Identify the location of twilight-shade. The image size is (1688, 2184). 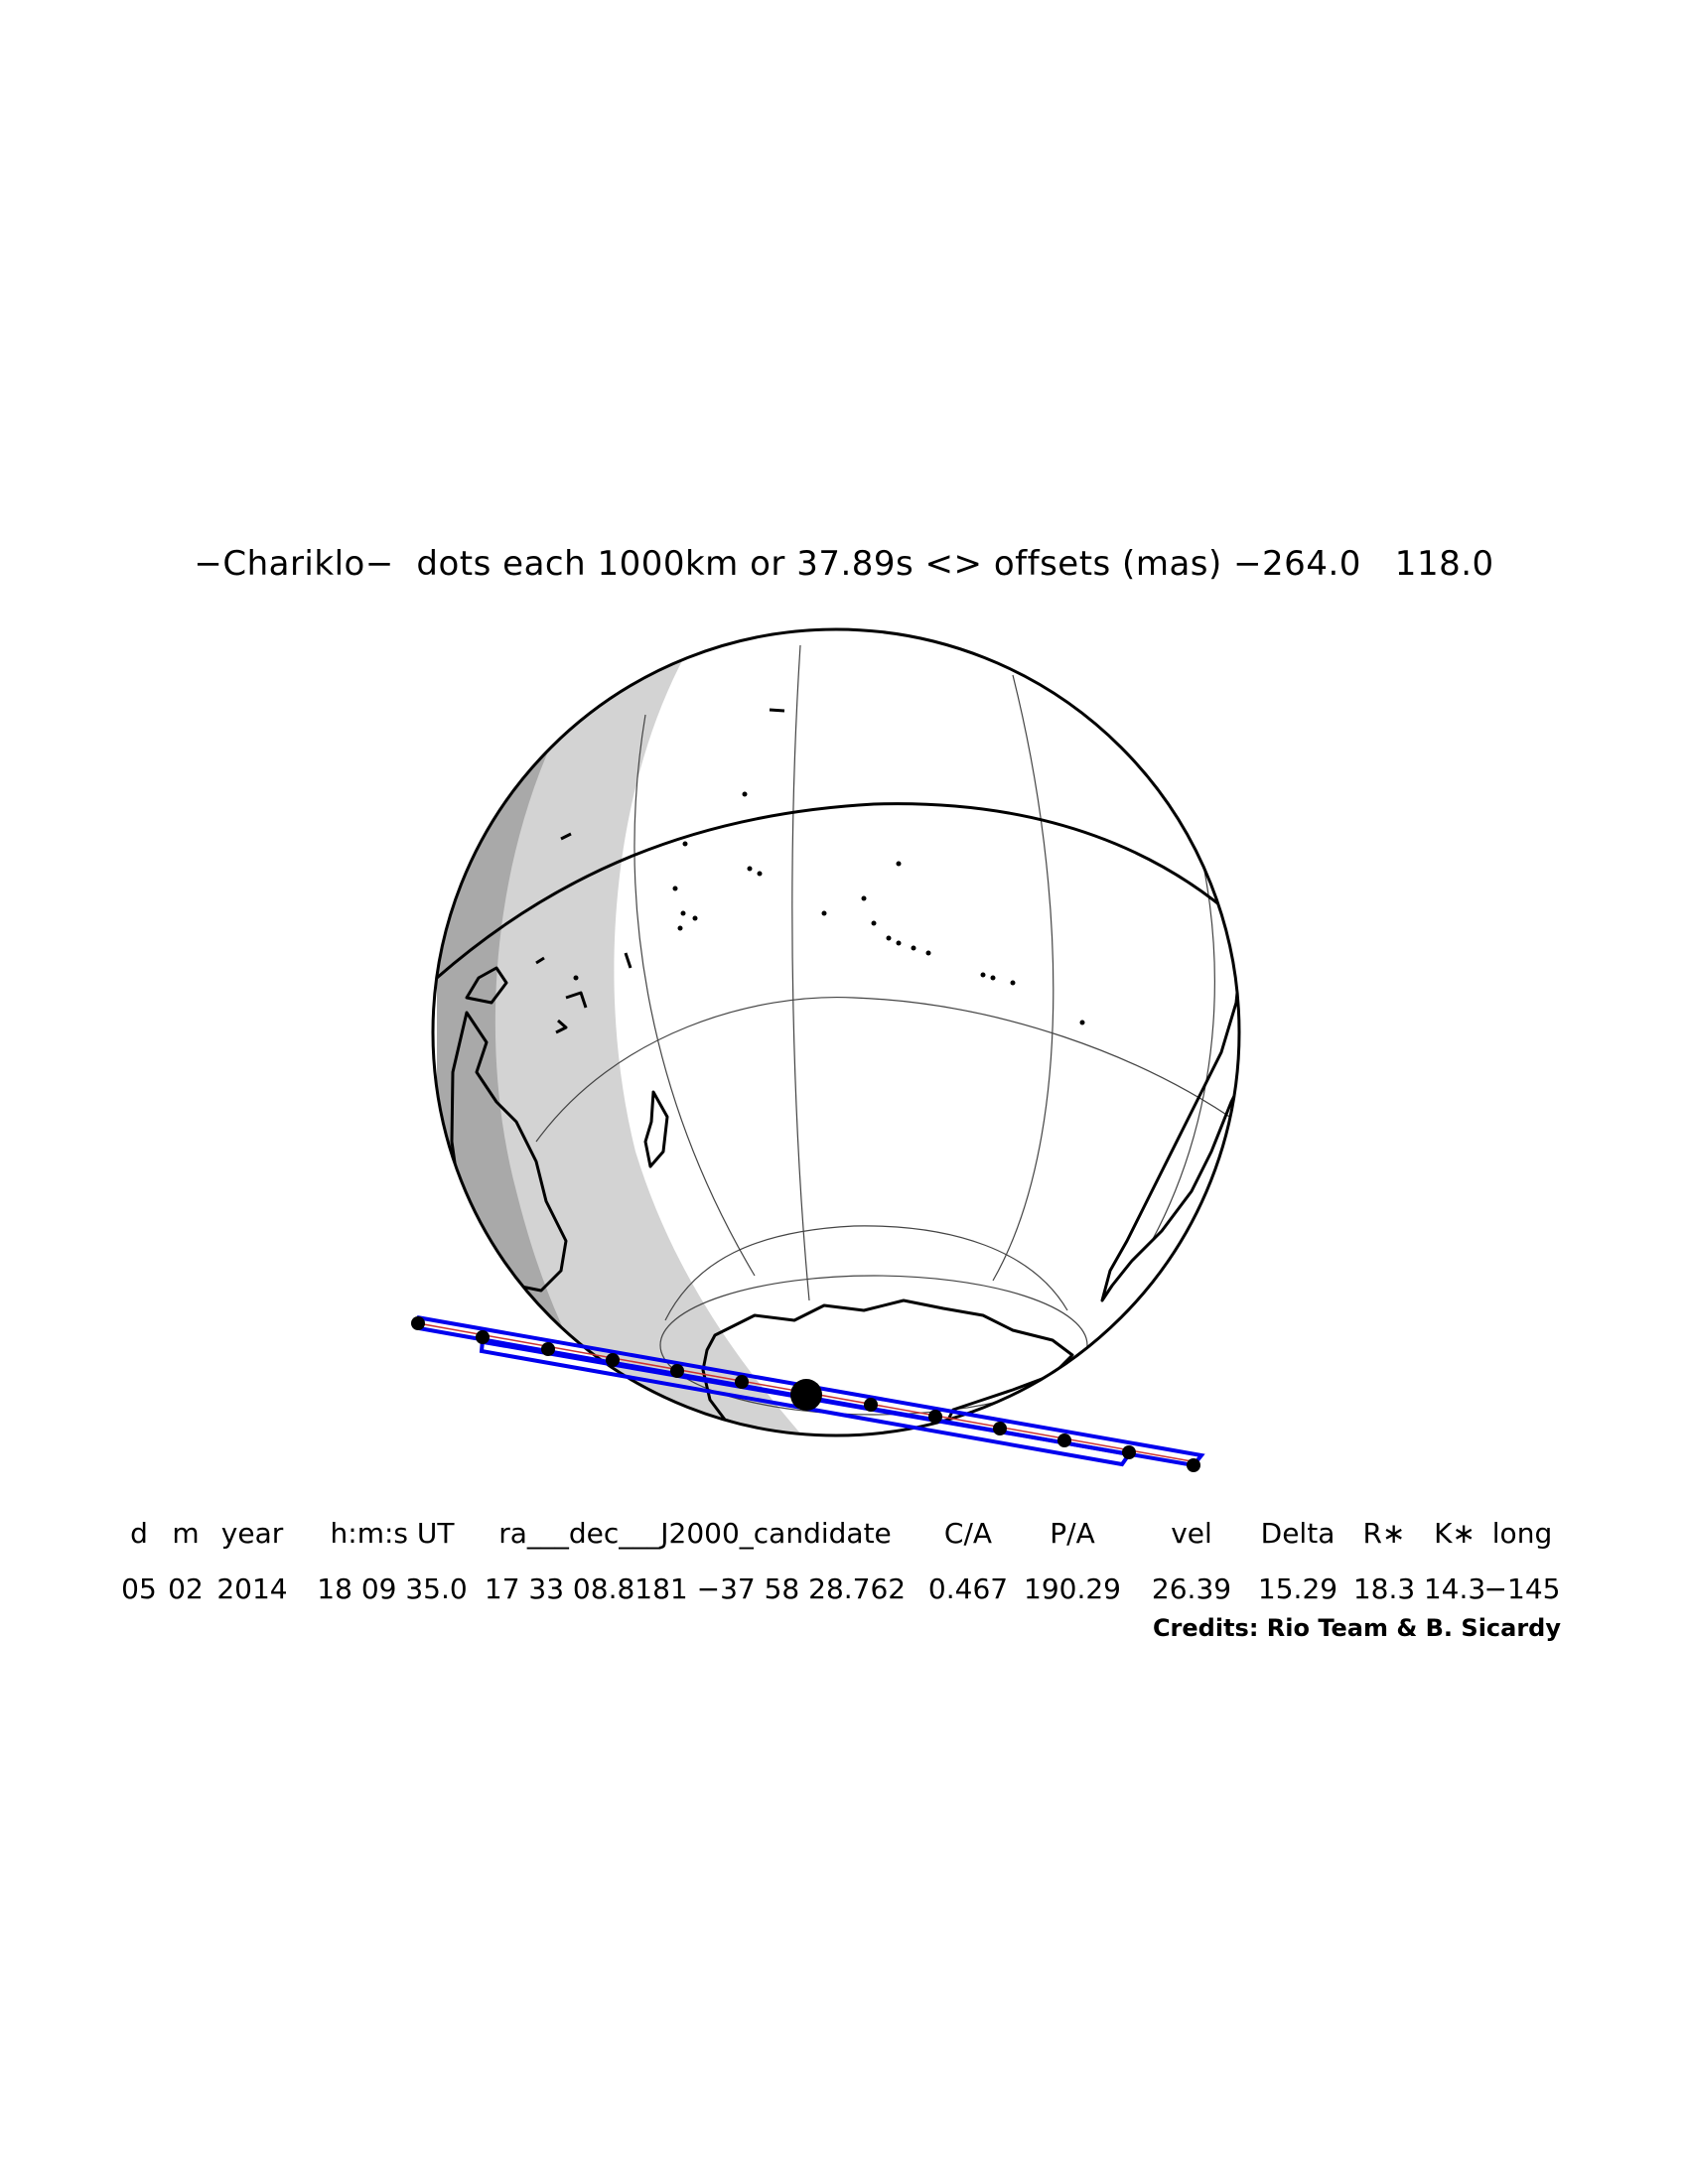
(654, 1035).